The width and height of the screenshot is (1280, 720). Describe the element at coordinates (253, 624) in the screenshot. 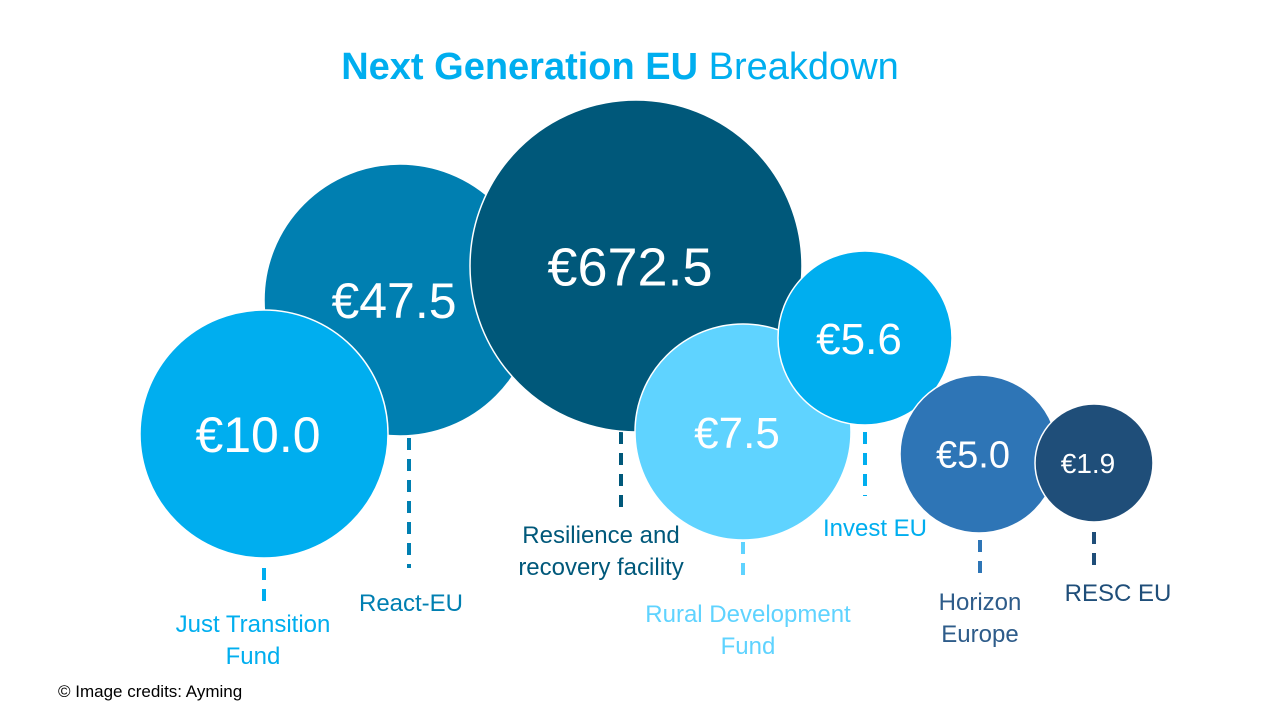

I see `category-label-line: Just Transition` at that location.